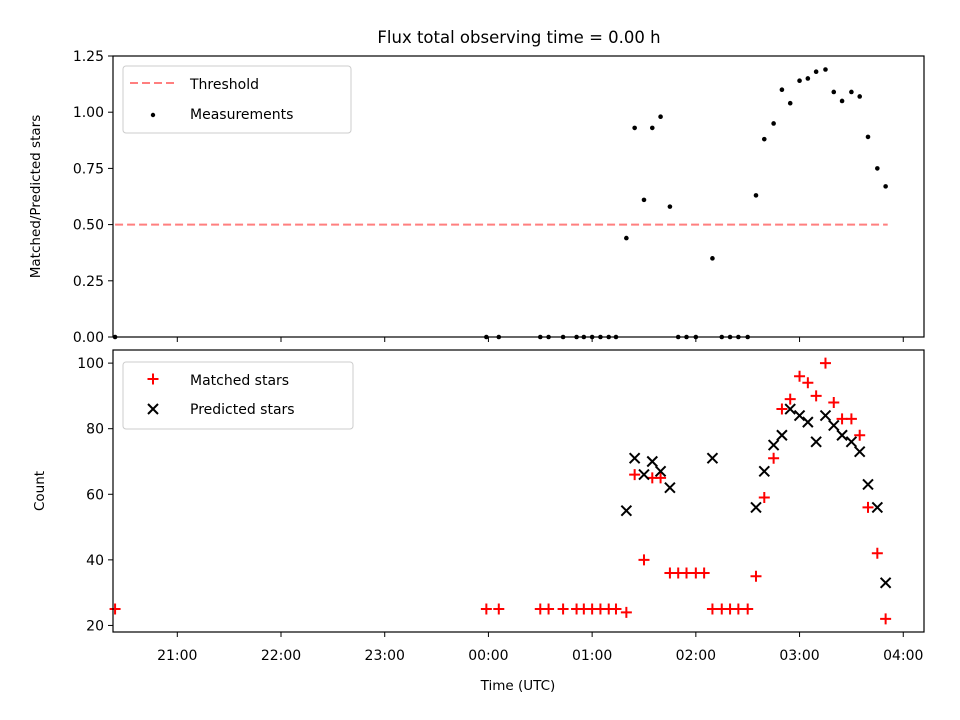 The height and width of the screenshot is (720, 960). I want to click on bottom-y-tick-label: 80, so click(95, 430).